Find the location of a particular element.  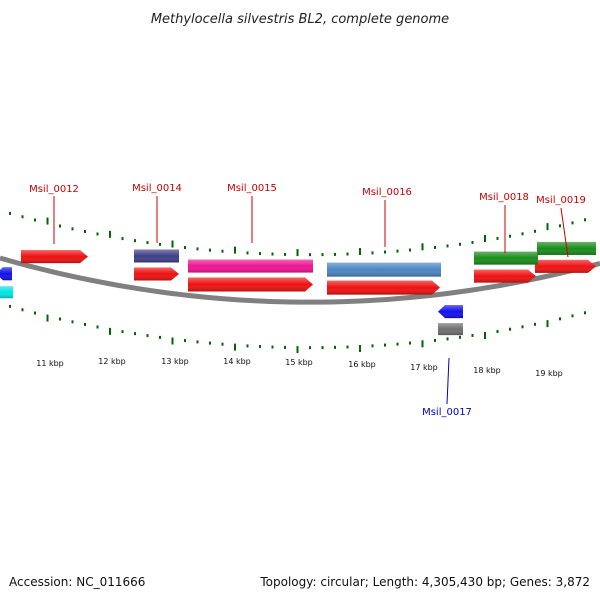

kbp-label-16: 16 kbp is located at coordinates (362, 364).